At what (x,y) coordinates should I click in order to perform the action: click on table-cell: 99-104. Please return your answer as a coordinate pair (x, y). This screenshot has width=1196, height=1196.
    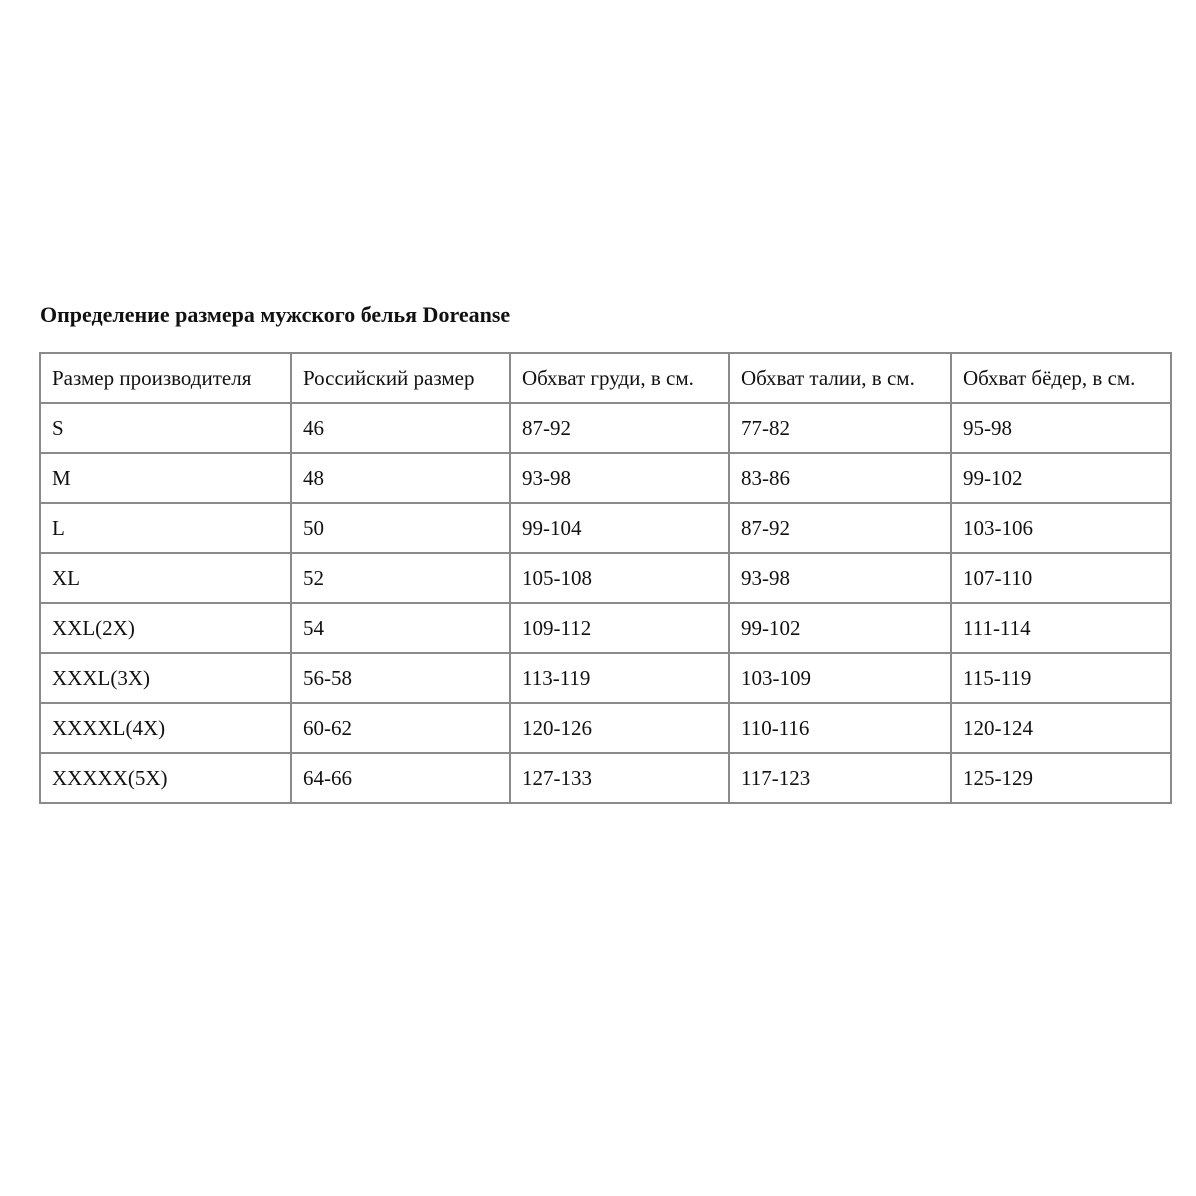
    Looking at the image, I should click on (619, 528).